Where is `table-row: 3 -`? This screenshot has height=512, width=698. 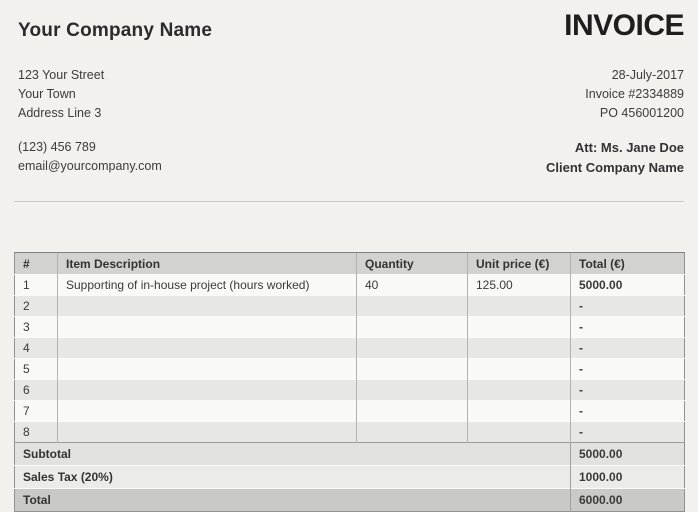
table-row: 3 - is located at coordinates (349, 327).